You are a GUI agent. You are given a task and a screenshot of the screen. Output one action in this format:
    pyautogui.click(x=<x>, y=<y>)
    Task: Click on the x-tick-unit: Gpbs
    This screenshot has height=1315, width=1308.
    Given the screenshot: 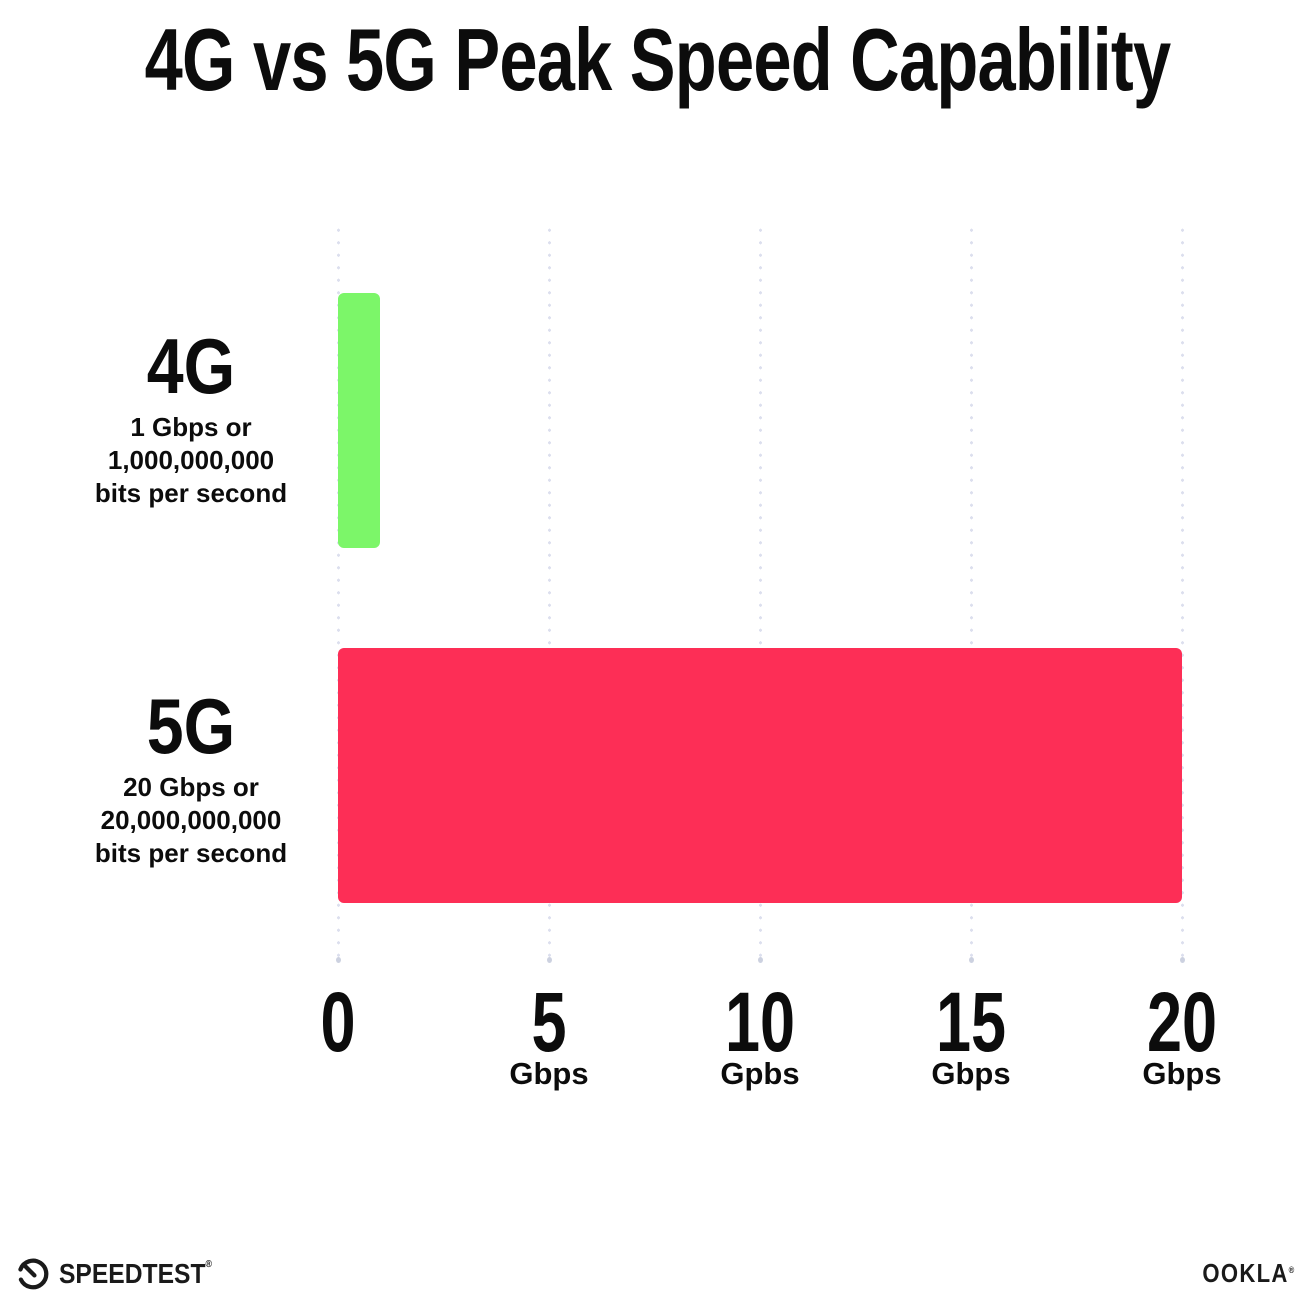 What is the action you would take?
    pyautogui.click(x=760, y=1073)
    